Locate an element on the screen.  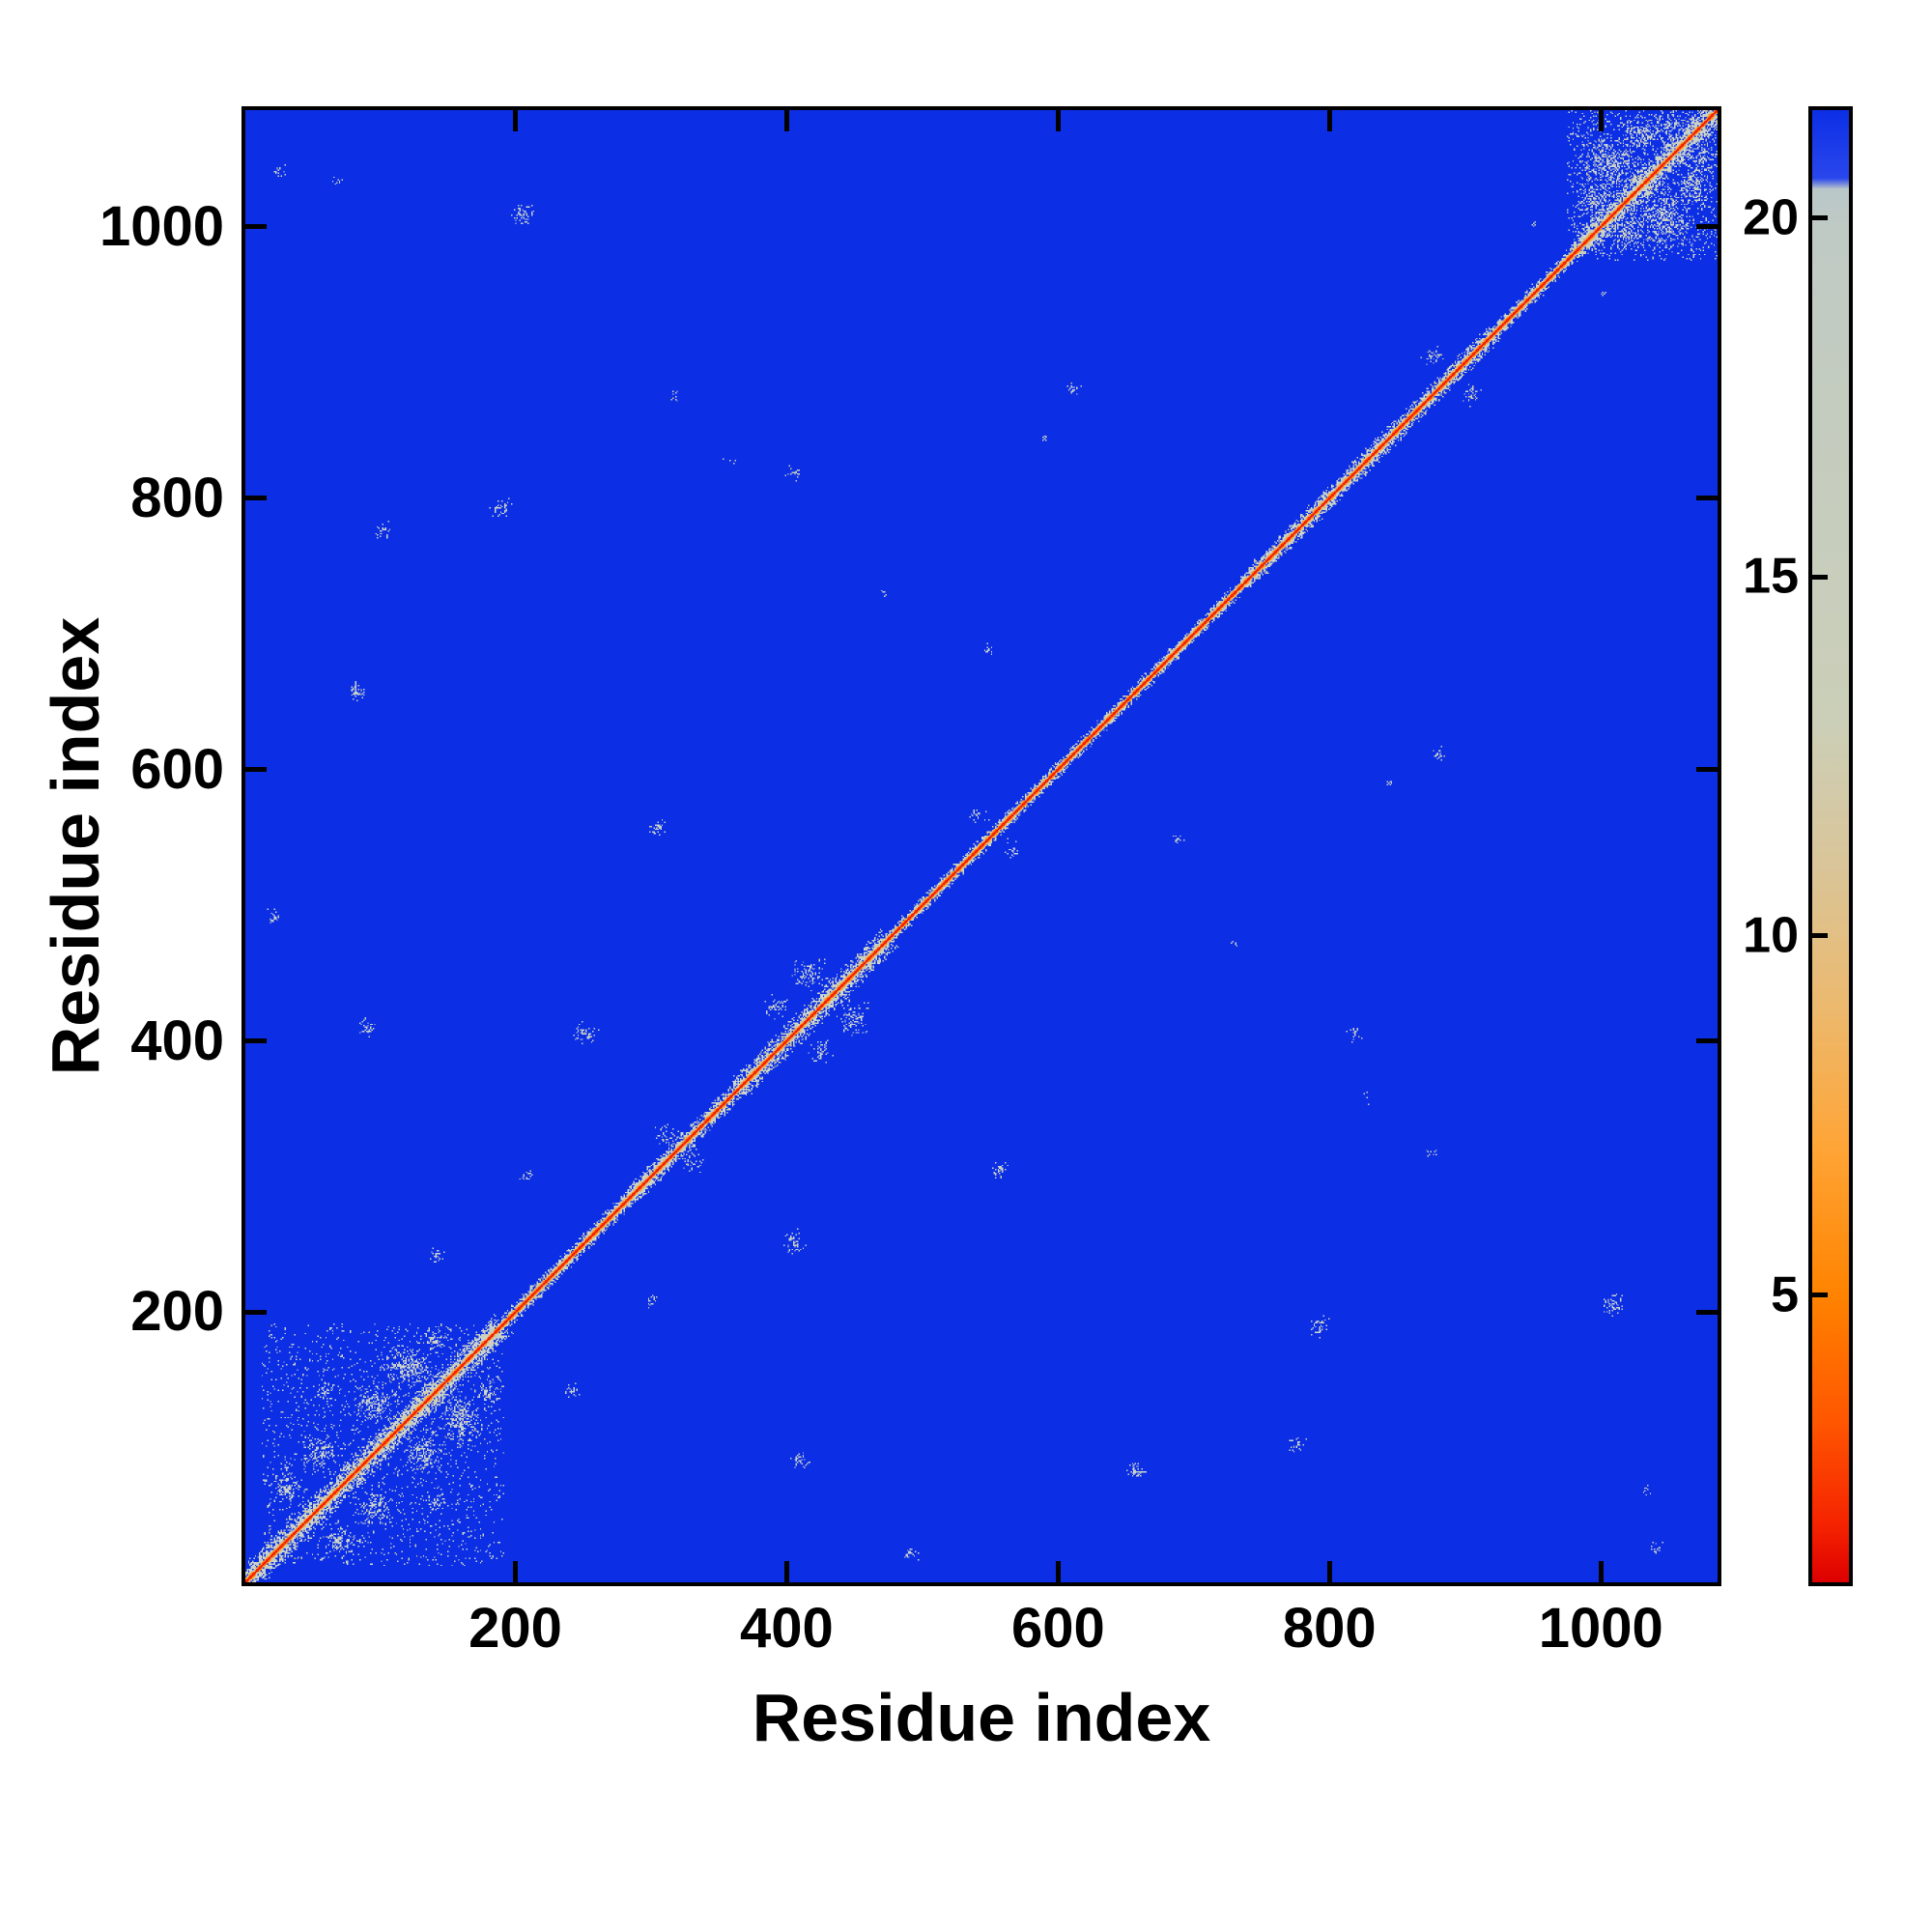
y-tick-label: 400 is located at coordinates (177, 1040).